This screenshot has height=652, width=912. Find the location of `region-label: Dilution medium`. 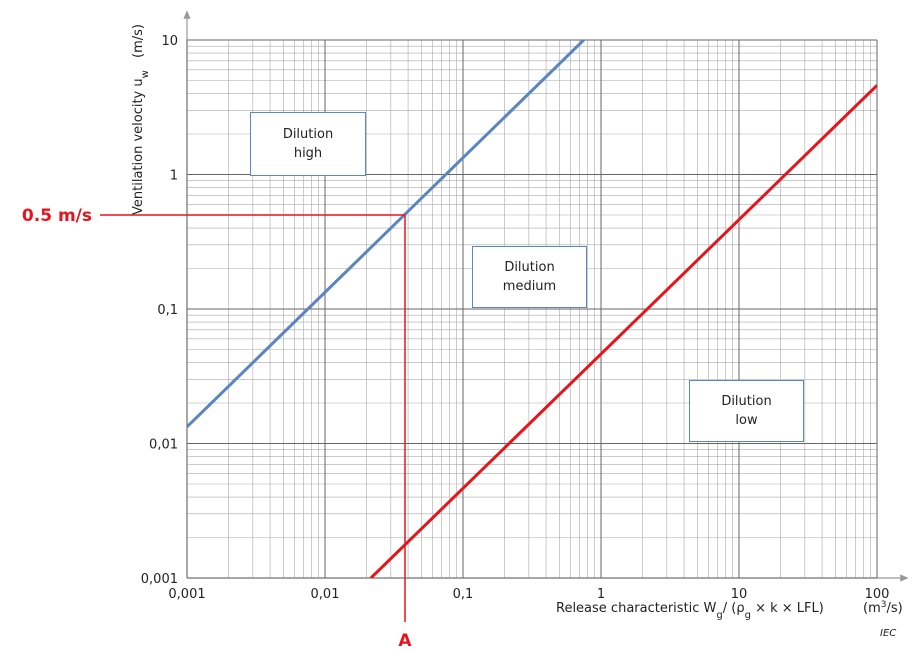

region-label: Dilution medium is located at coordinates (529, 277).